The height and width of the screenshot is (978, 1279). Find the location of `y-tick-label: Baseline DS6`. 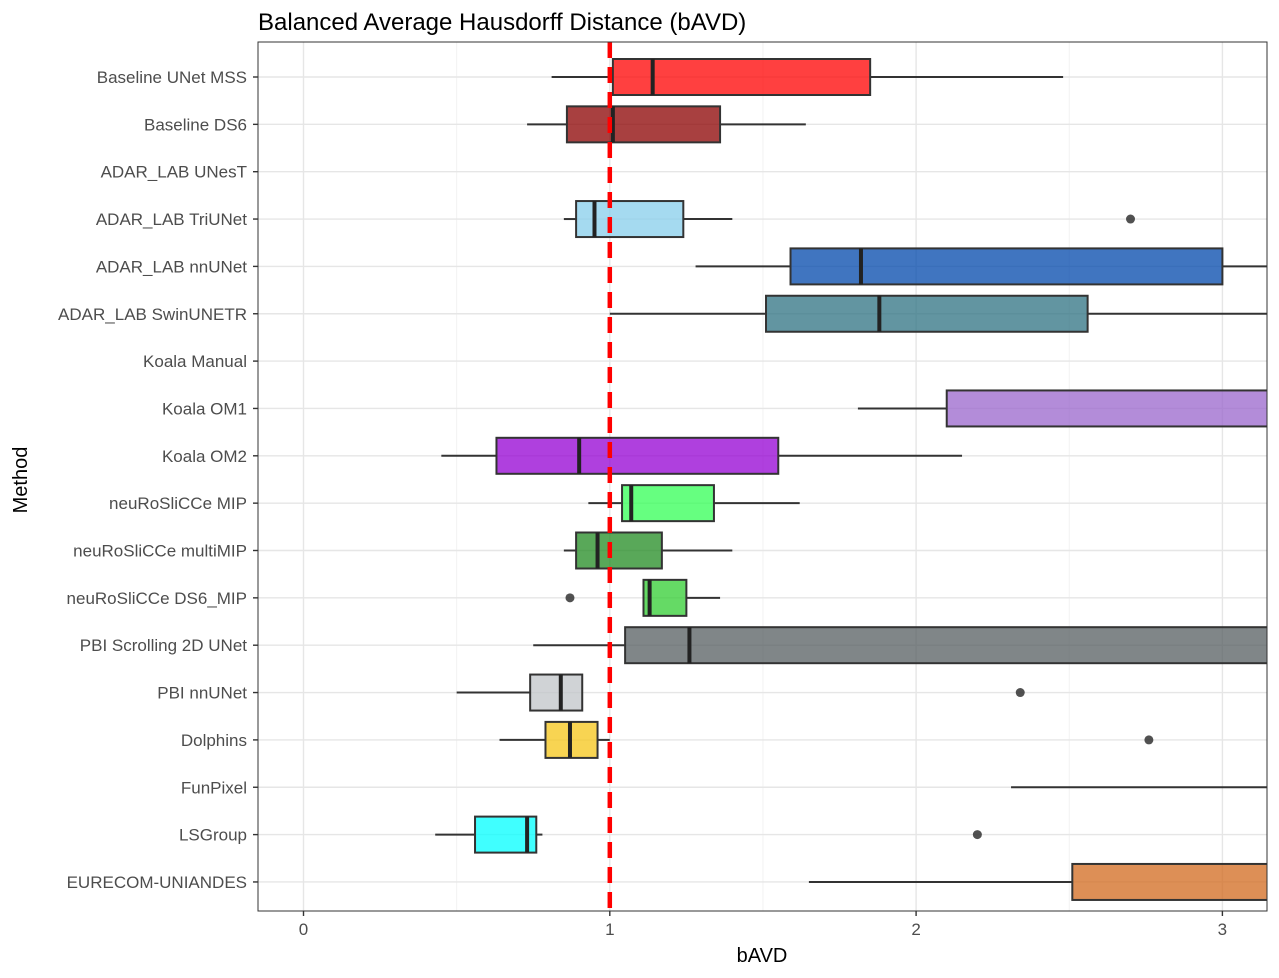

y-tick-label: Baseline DS6 is located at coordinates (195, 124).